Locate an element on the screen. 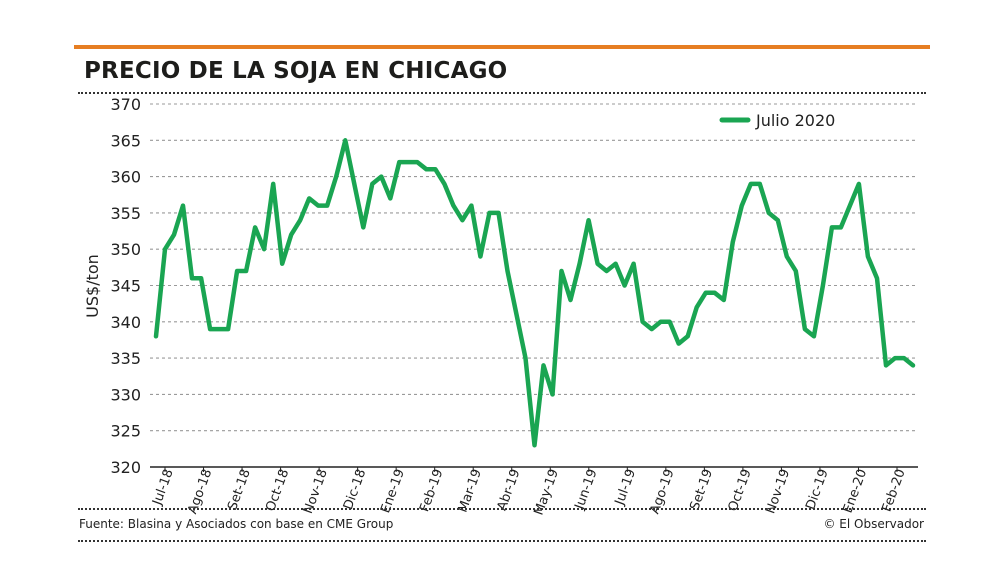  y-tick-label: 340 is located at coordinates (125, 322).